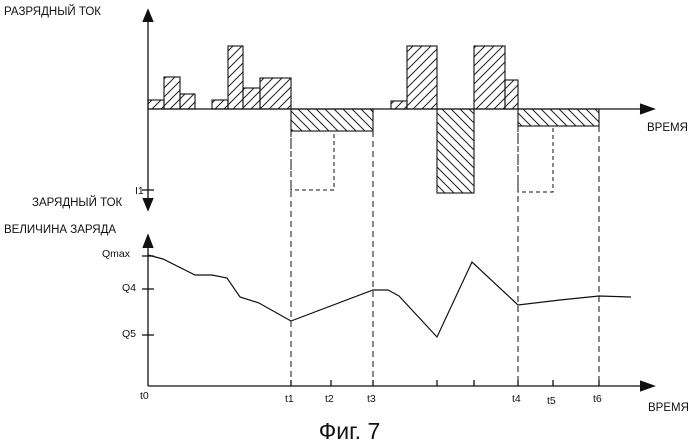 This screenshot has height=445, width=699. What do you see at coordinates (597, 399) in the screenshot?
I see `x-tick-label: t6` at bounding box center [597, 399].